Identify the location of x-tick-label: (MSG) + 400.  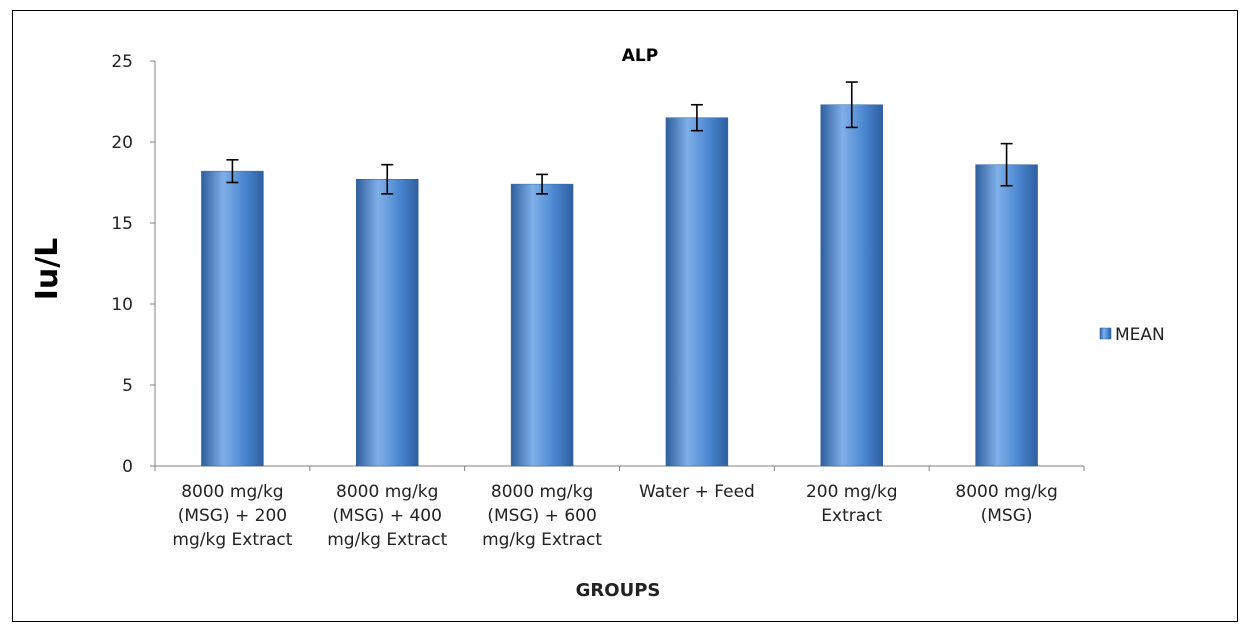
(387, 516).